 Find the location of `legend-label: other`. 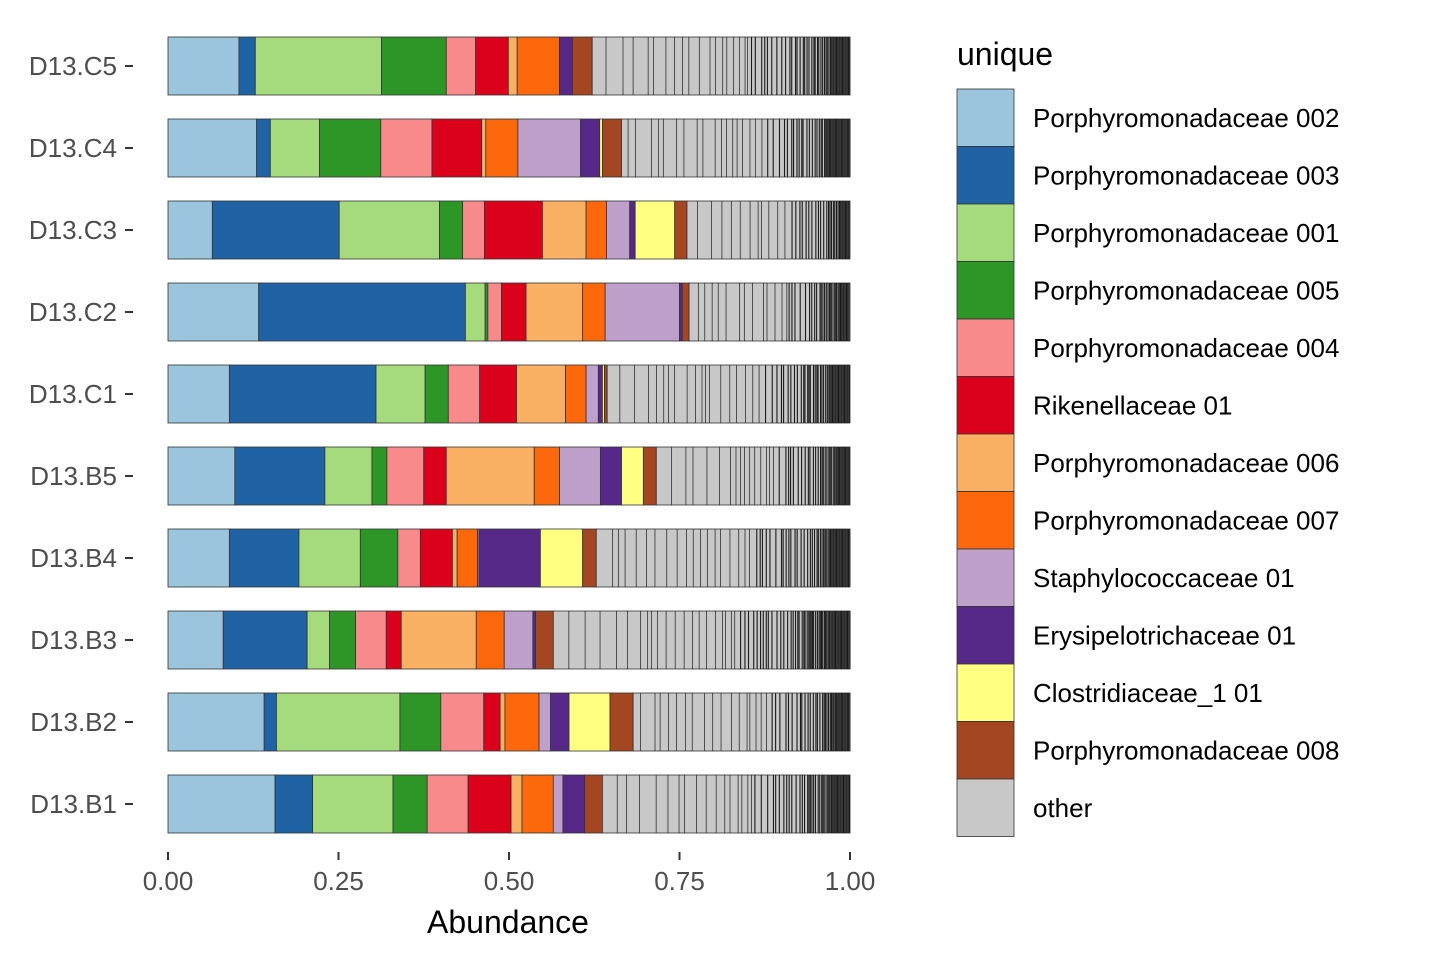

legend-label: other is located at coordinates (1063, 808).